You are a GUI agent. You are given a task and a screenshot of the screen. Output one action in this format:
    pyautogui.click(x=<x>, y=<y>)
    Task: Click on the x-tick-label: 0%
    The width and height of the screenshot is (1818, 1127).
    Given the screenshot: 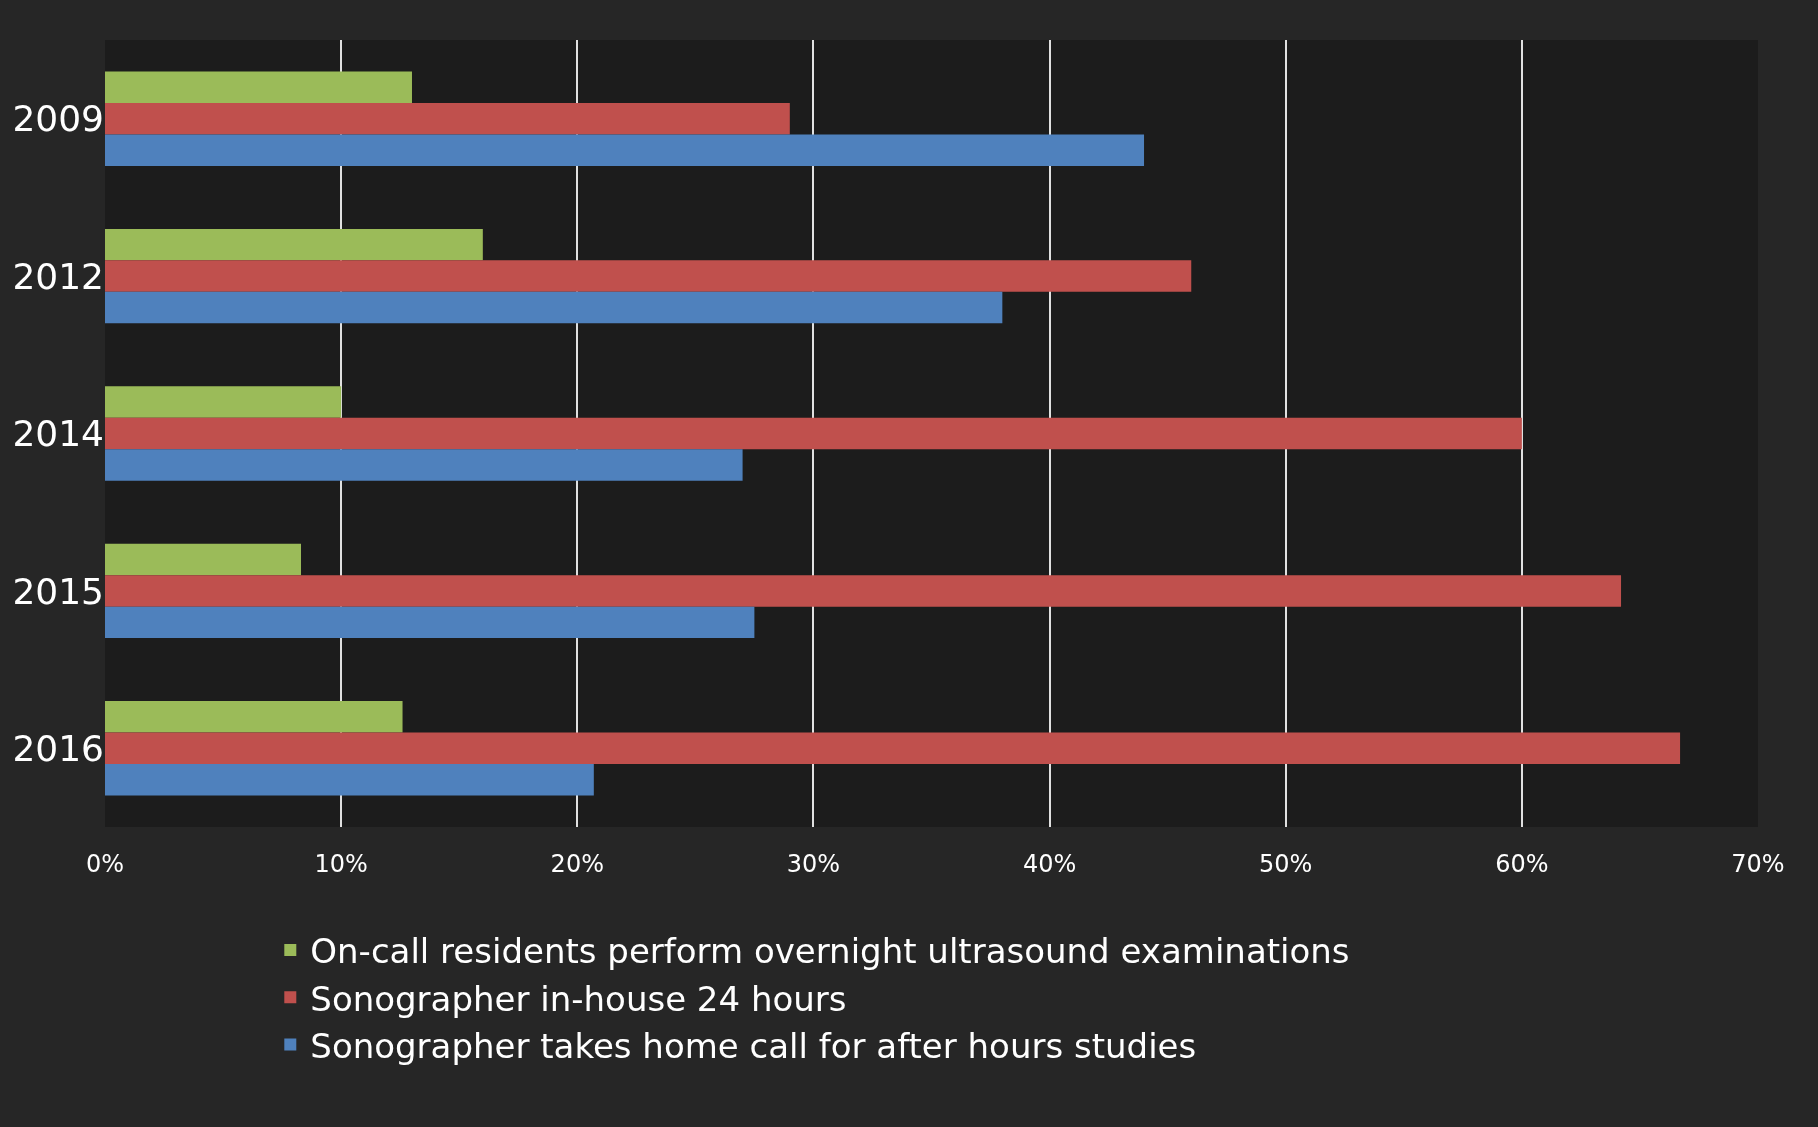 What is the action you would take?
    pyautogui.click(x=105, y=864)
    